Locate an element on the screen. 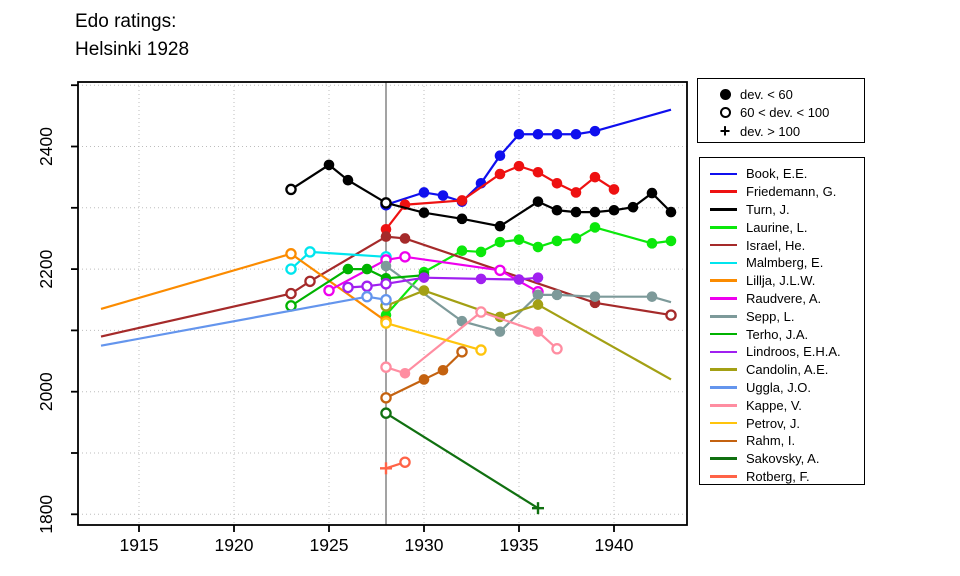  series-lindroos-e-h-a is located at coordinates (443, 283).